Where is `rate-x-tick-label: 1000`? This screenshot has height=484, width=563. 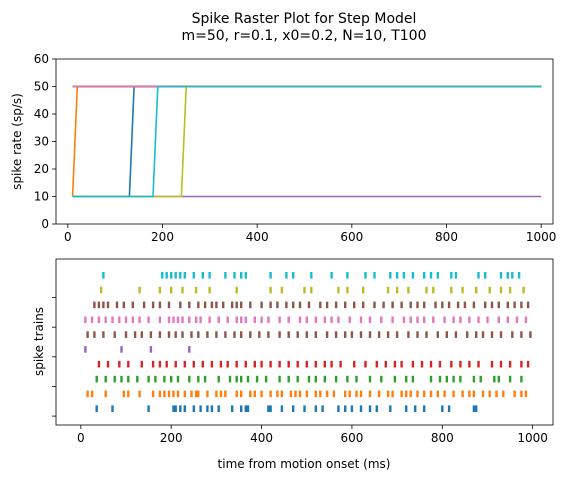
rate-x-tick-label: 1000 is located at coordinates (541, 237).